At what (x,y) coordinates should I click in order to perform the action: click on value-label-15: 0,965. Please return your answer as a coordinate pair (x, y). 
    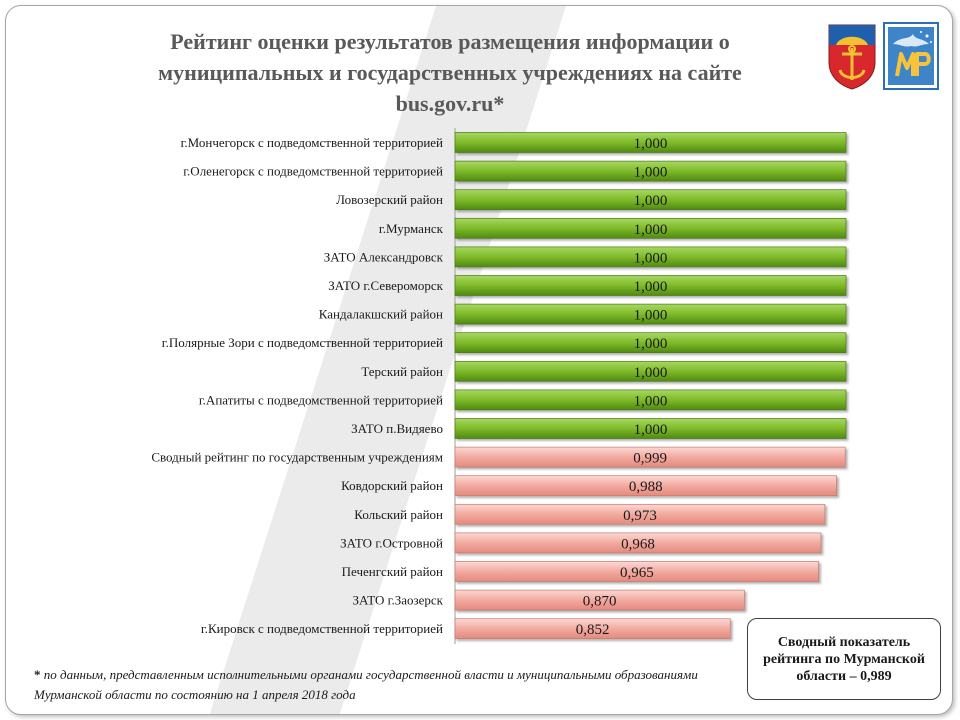
    Looking at the image, I should click on (637, 573).